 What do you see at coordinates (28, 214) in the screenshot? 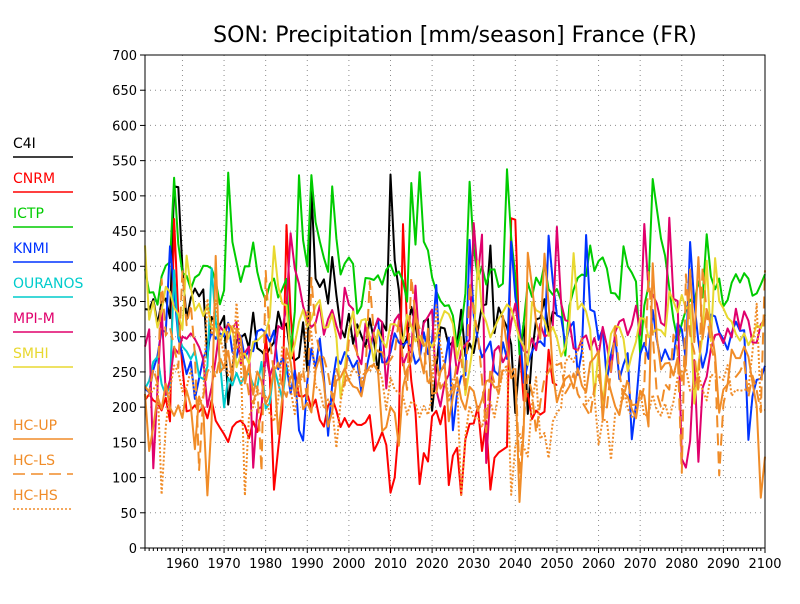
I see `legend-label-ictp: ICTP` at bounding box center [28, 214].